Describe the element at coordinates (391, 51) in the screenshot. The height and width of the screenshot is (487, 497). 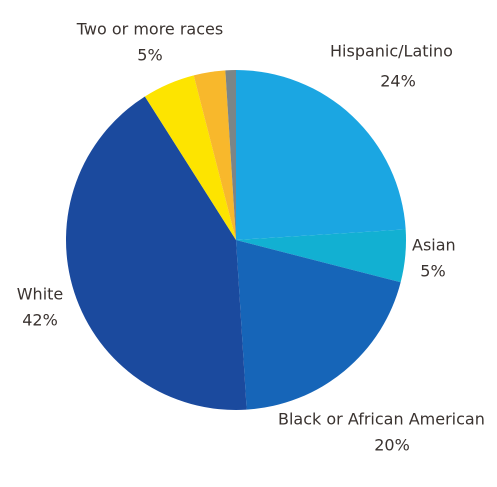
I see `slice-label: Hispanic/Latino` at that location.